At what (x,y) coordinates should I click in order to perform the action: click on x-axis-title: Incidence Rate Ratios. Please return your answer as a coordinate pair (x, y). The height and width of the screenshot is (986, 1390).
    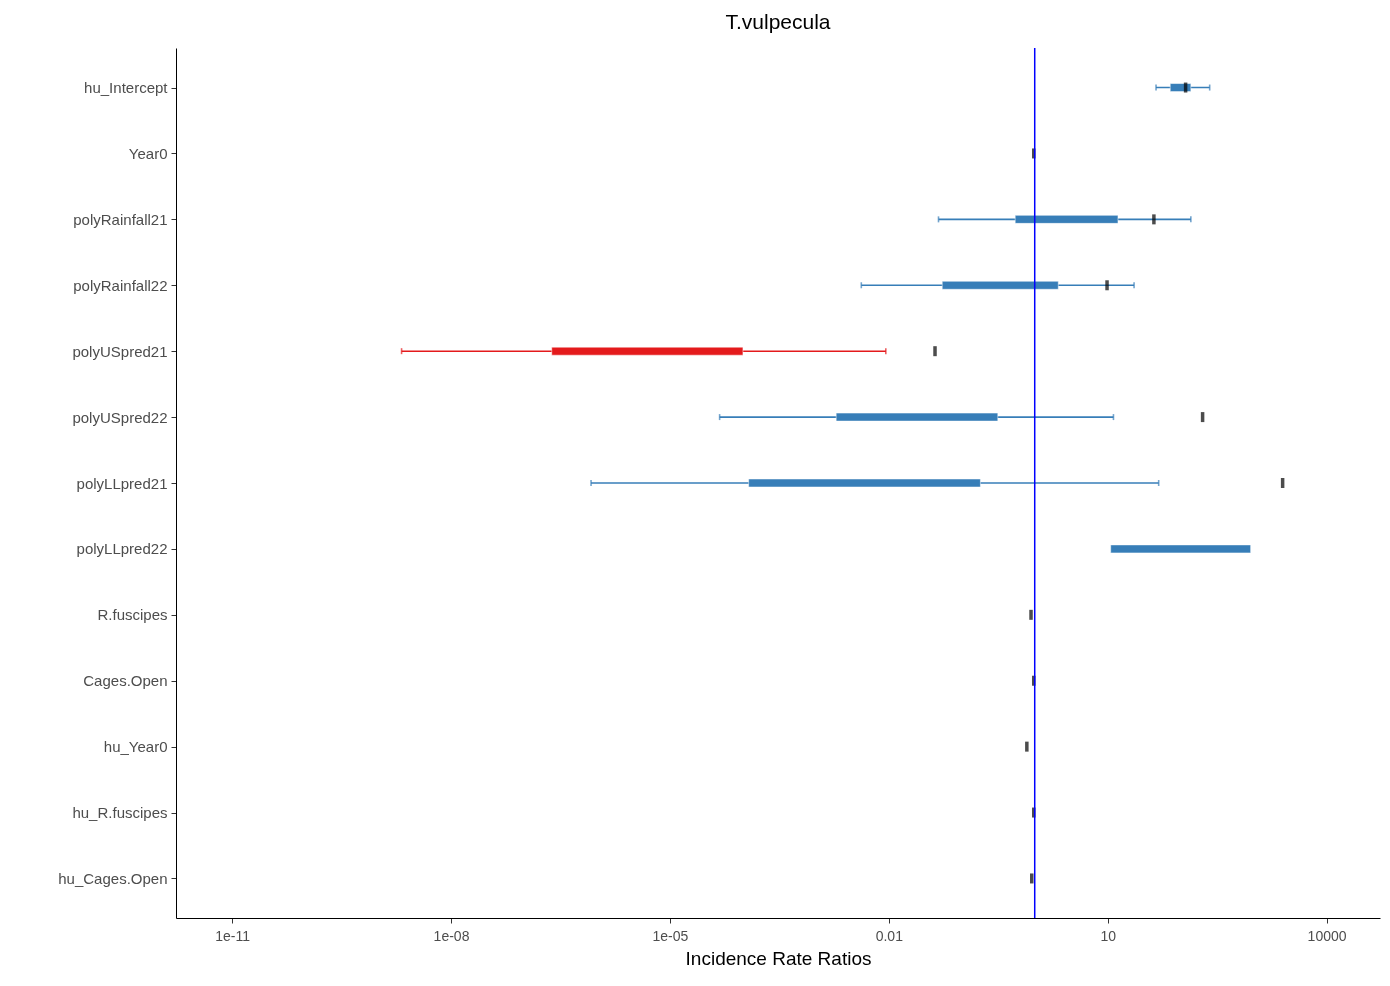
    Looking at the image, I should click on (778, 958).